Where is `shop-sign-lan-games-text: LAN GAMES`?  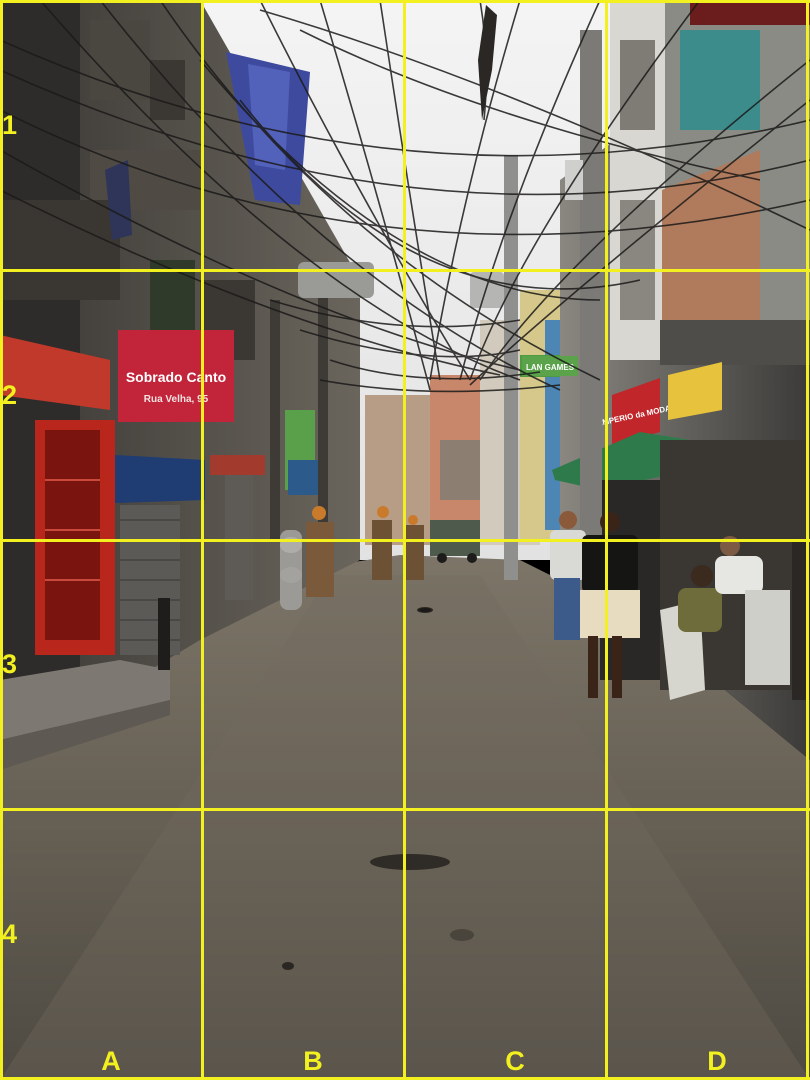 shop-sign-lan-games-text: LAN GAMES is located at coordinates (550, 367).